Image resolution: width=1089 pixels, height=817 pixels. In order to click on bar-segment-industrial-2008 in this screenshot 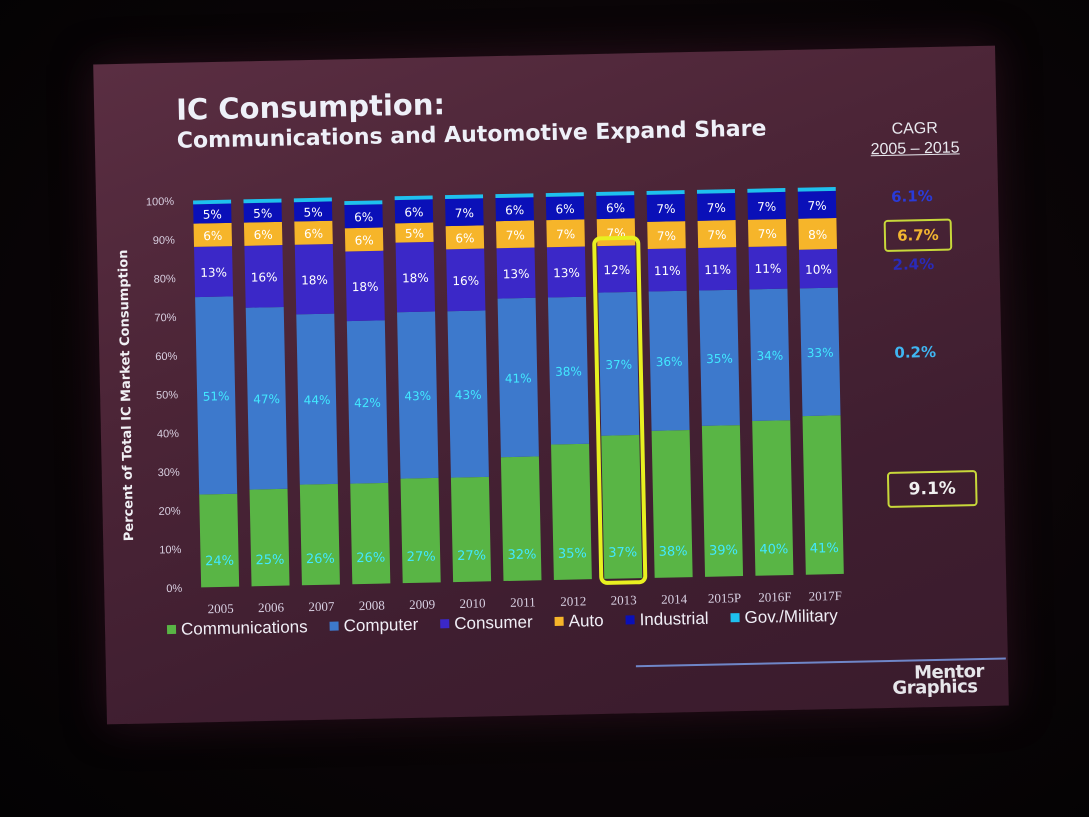, I will do `click(363, 216)`.